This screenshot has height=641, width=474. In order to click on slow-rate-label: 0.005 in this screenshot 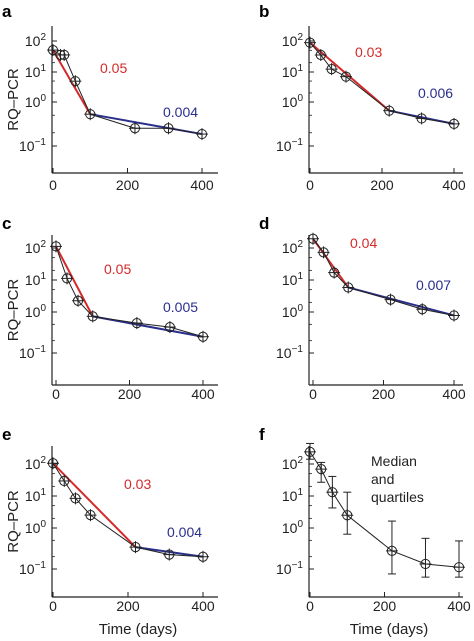, I will do `click(180, 307)`.